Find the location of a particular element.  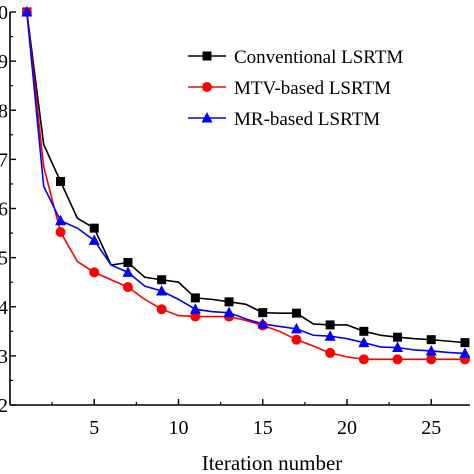

y-tick-label-8: 10 is located at coordinates (4, 13).